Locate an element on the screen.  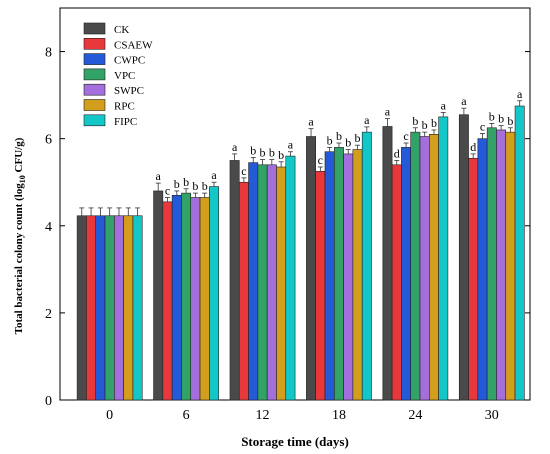
x-tick-label: 0 is located at coordinates (109, 415).